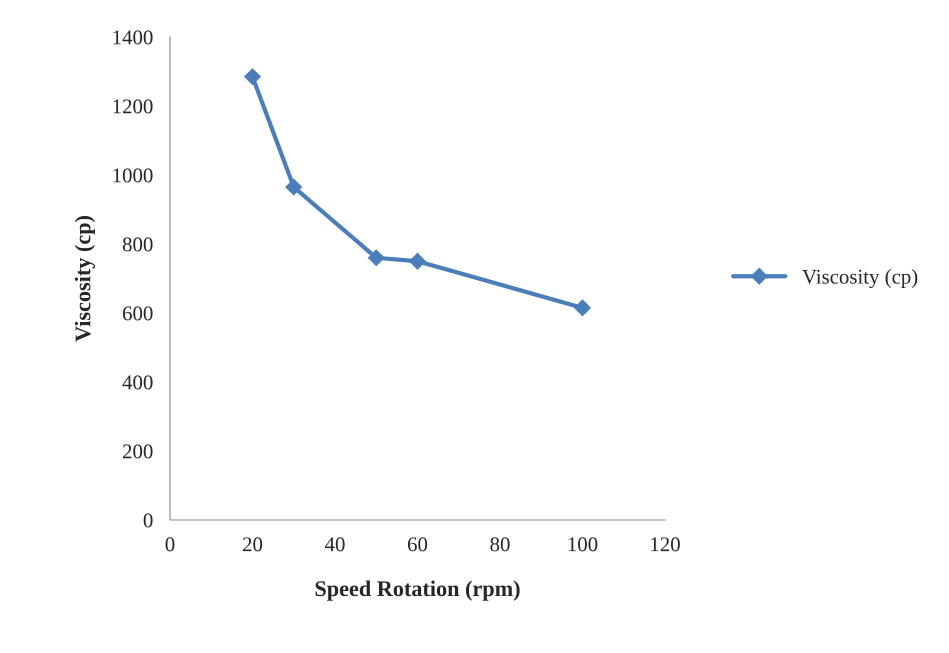 The image size is (949, 653). Describe the element at coordinates (133, 175) in the screenshot. I see `y-tick-label: 1000` at that location.